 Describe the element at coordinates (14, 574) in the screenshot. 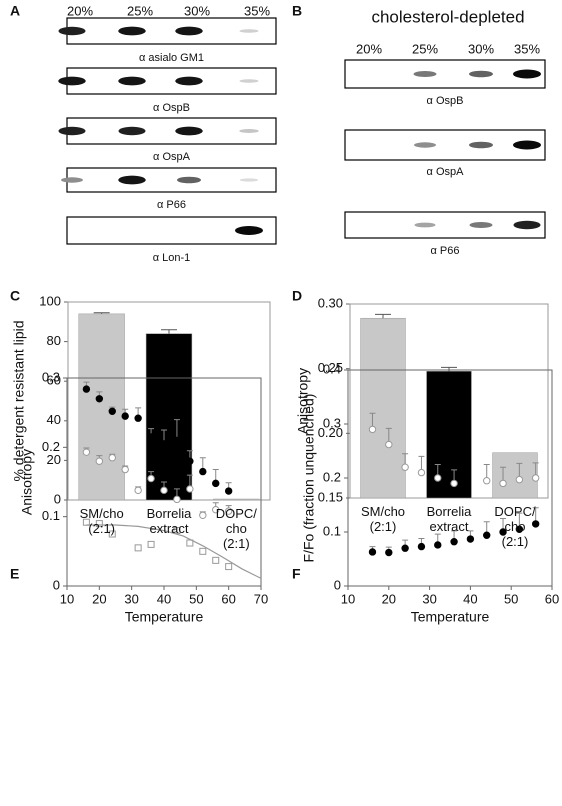

I see `panel-label: E` at that location.